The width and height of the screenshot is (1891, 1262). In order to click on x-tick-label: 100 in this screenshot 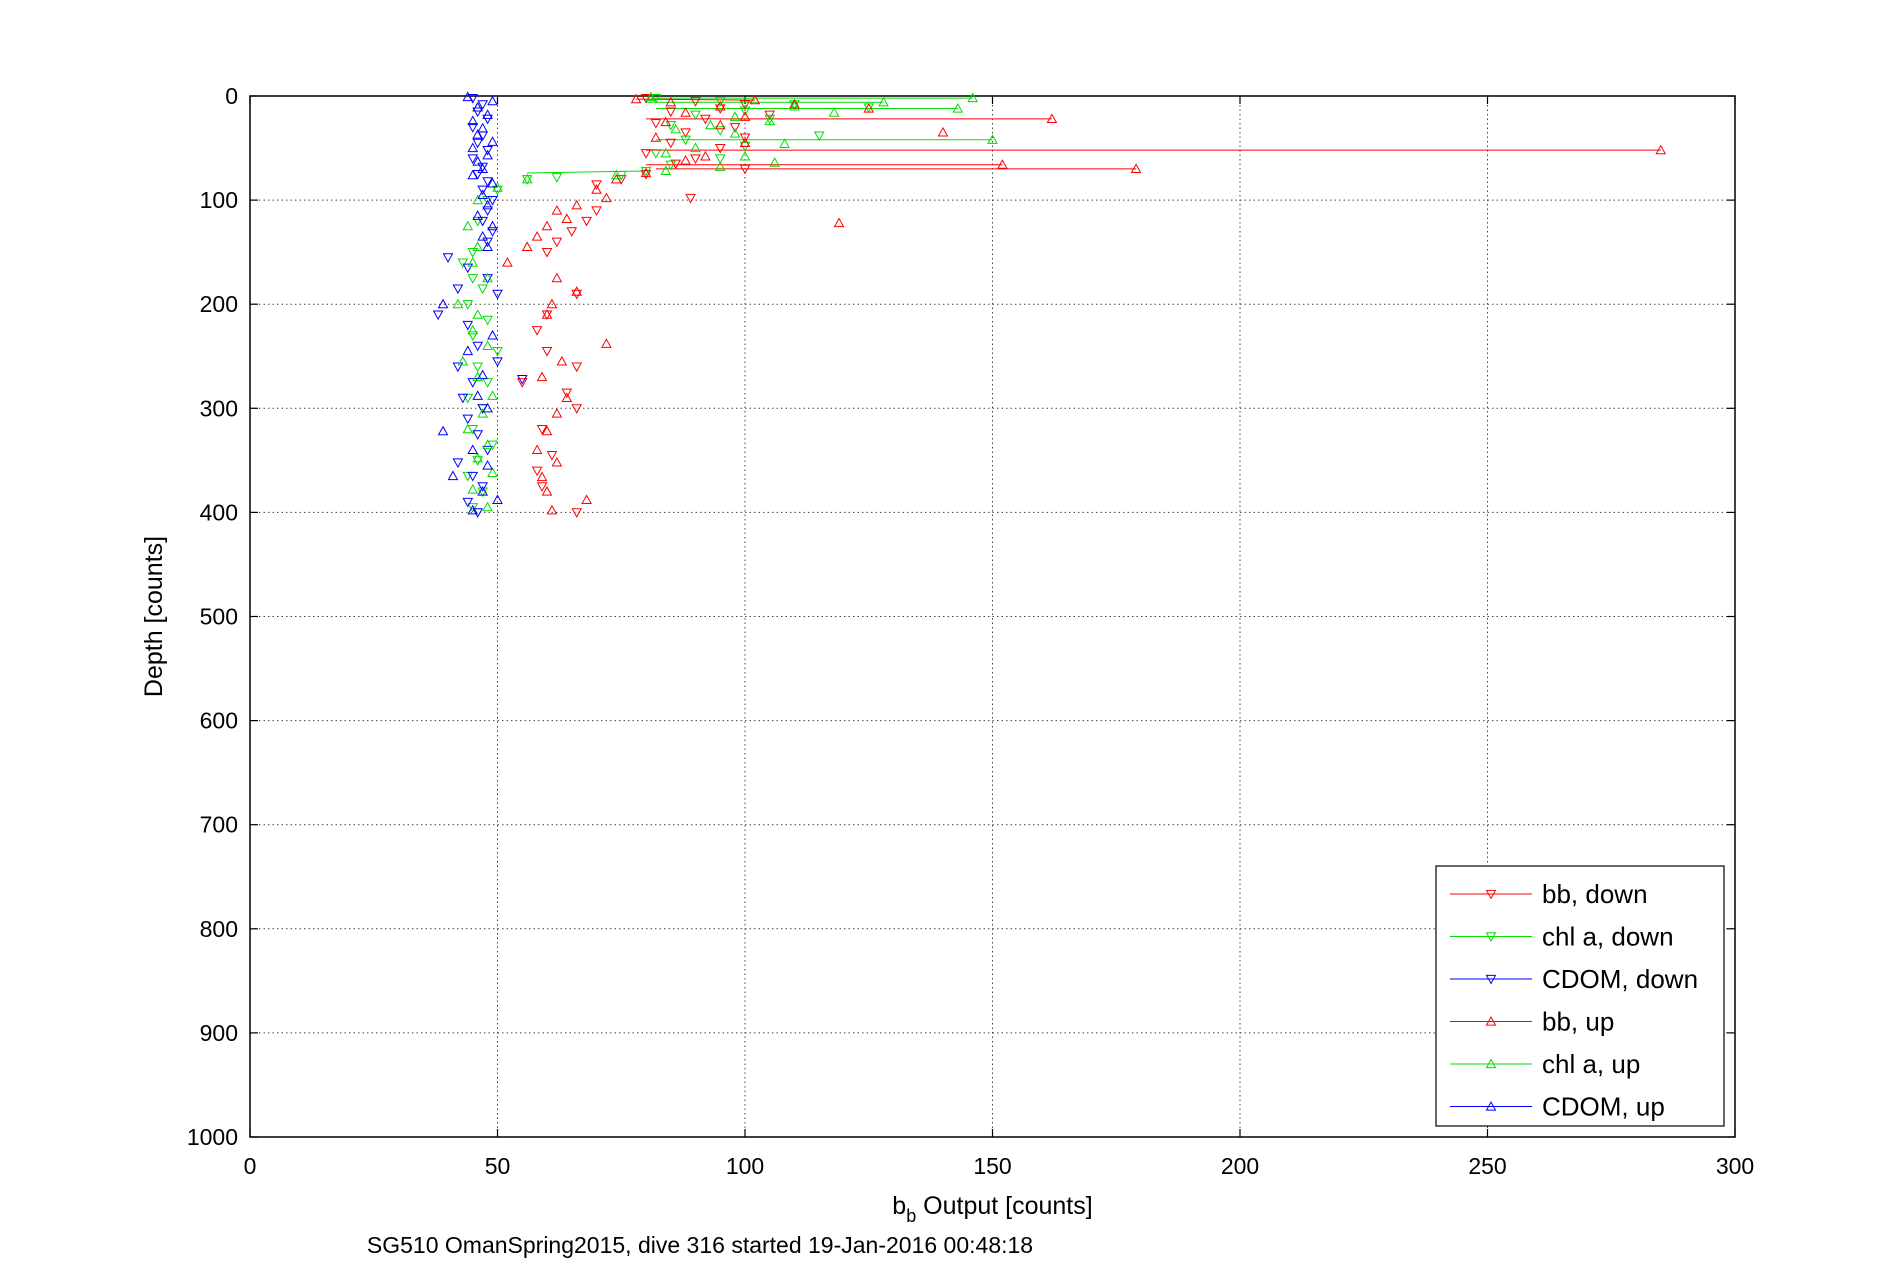, I will do `click(745, 1166)`.